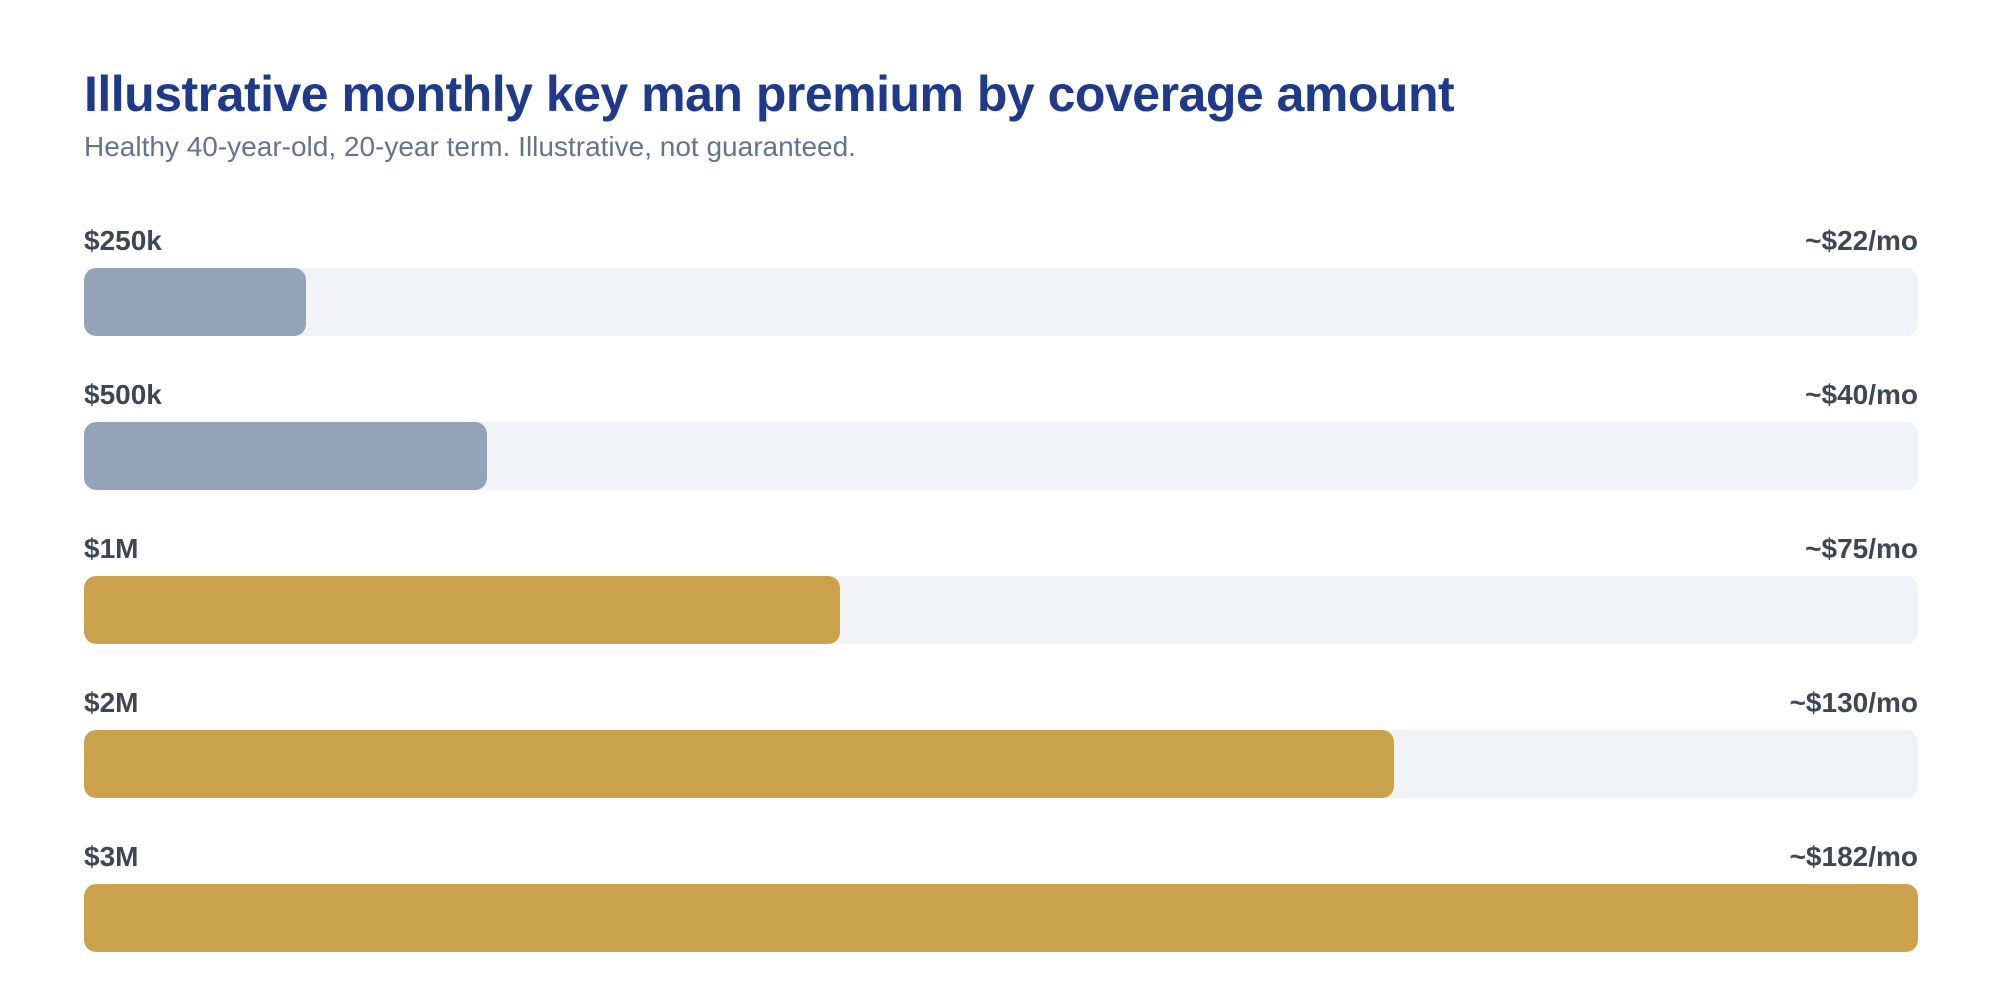 This screenshot has width=2000, height=988. Describe the element at coordinates (1861, 240) in the screenshot. I see `value-label: ~$22/mo` at that location.